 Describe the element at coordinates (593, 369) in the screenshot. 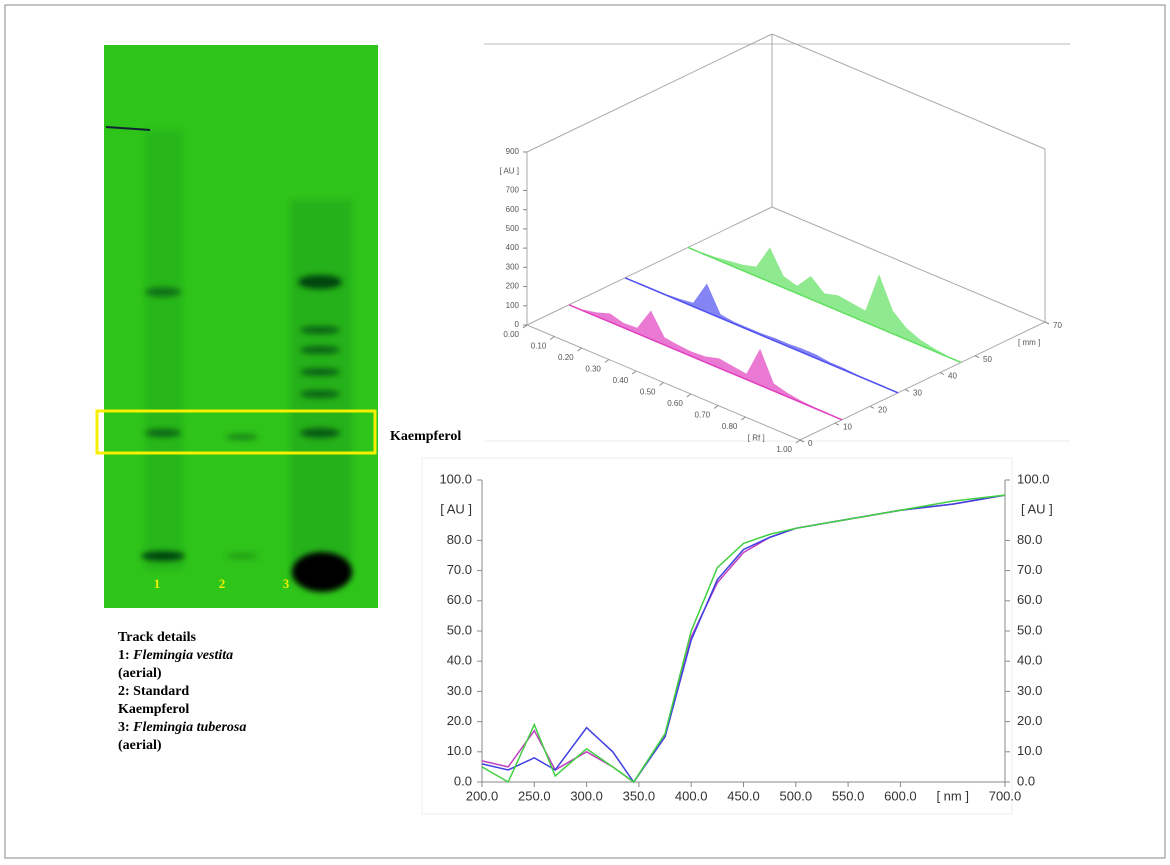

I see `x-tick-label: 0.30` at that location.